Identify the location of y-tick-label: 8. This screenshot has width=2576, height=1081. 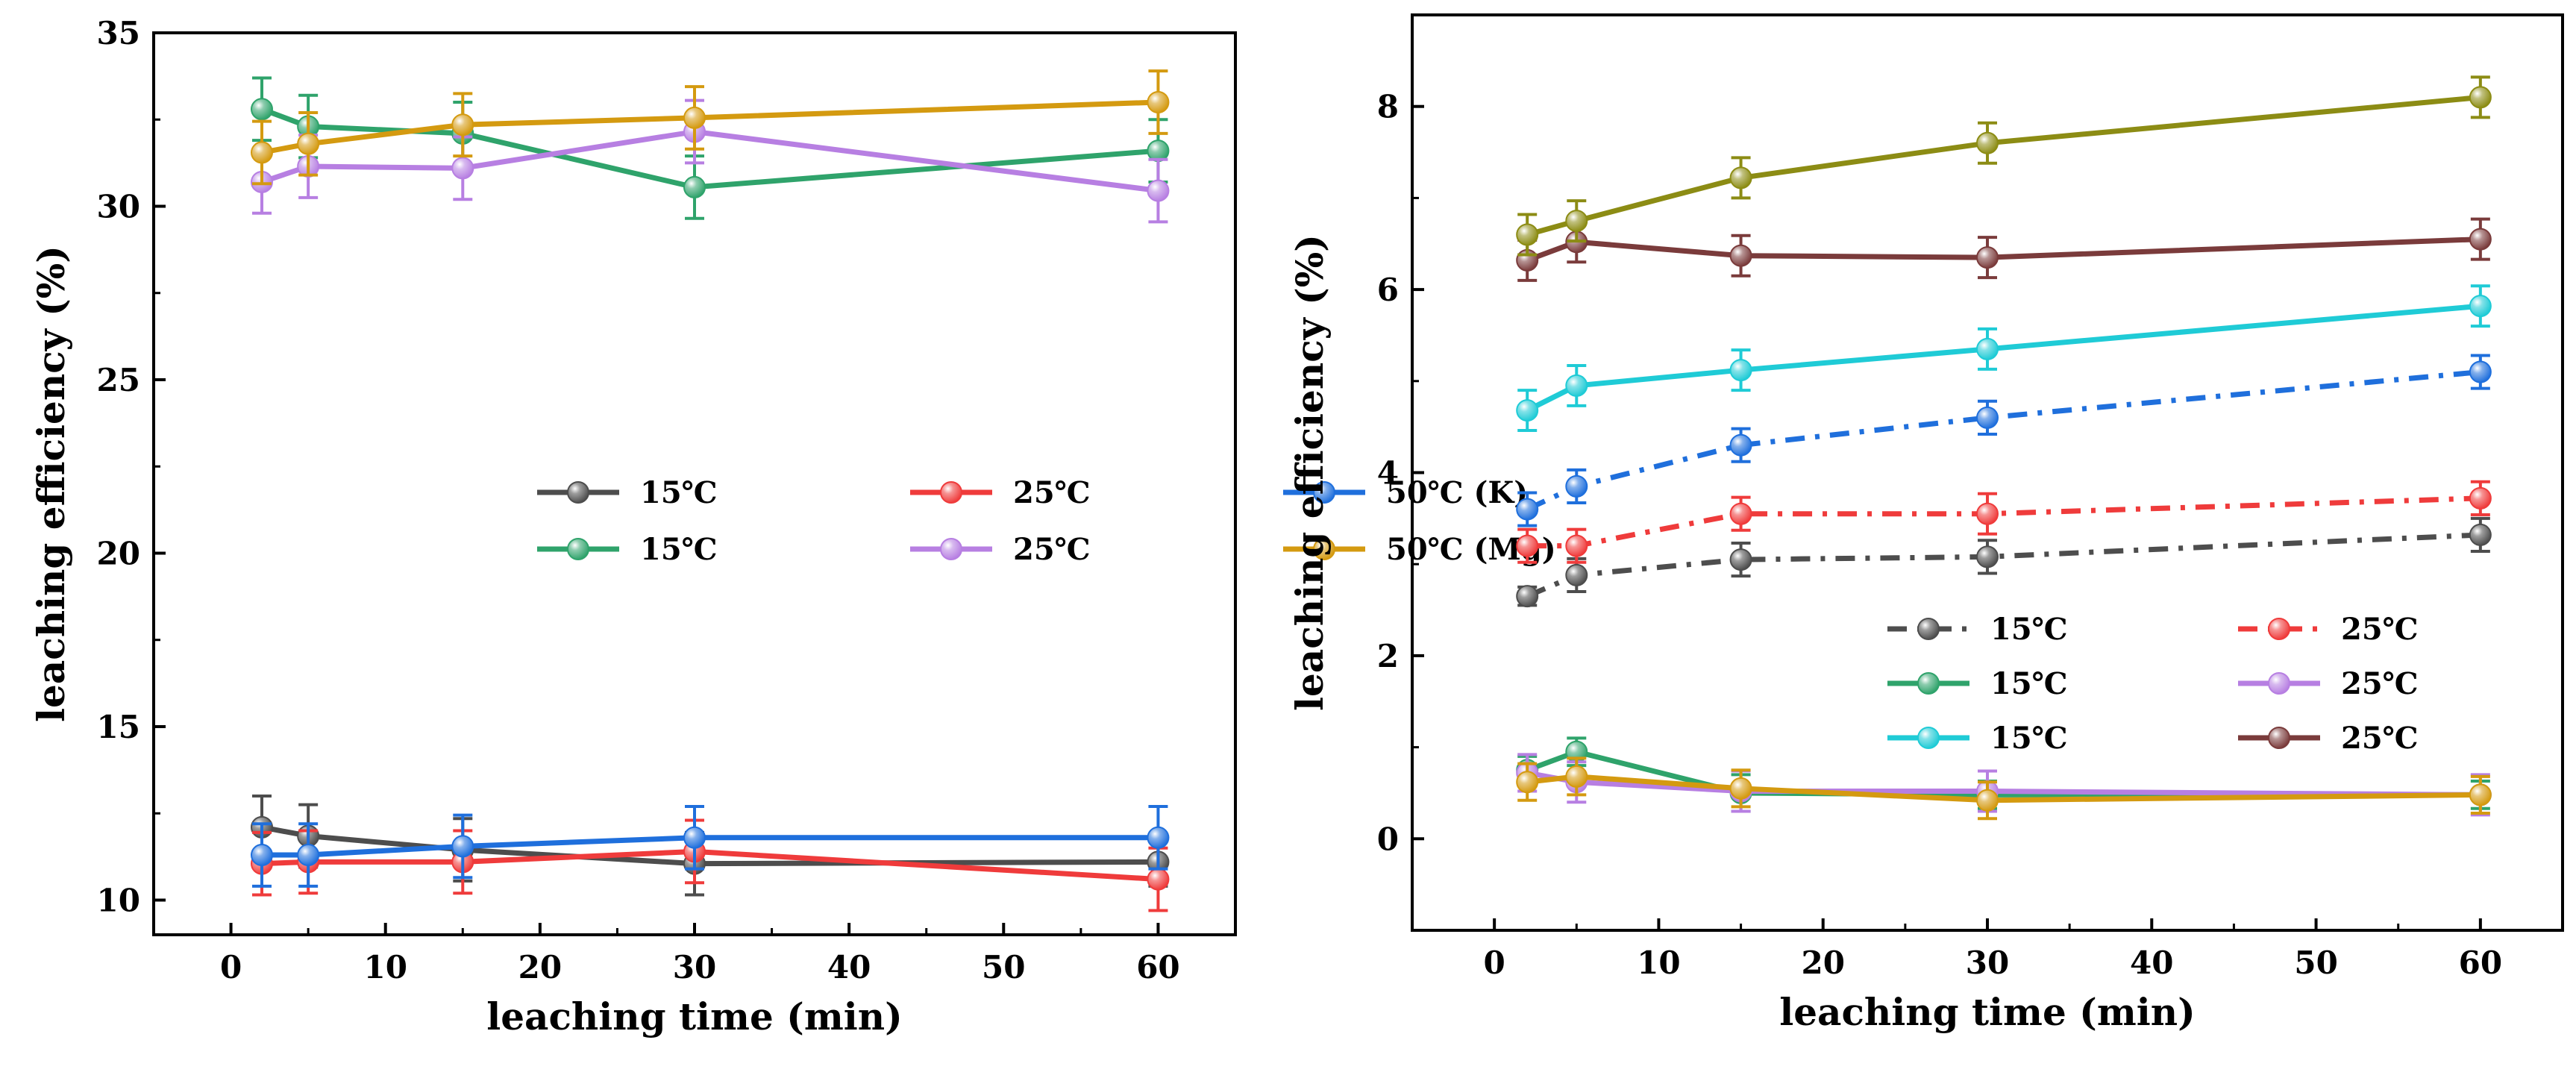
(1388, 107).